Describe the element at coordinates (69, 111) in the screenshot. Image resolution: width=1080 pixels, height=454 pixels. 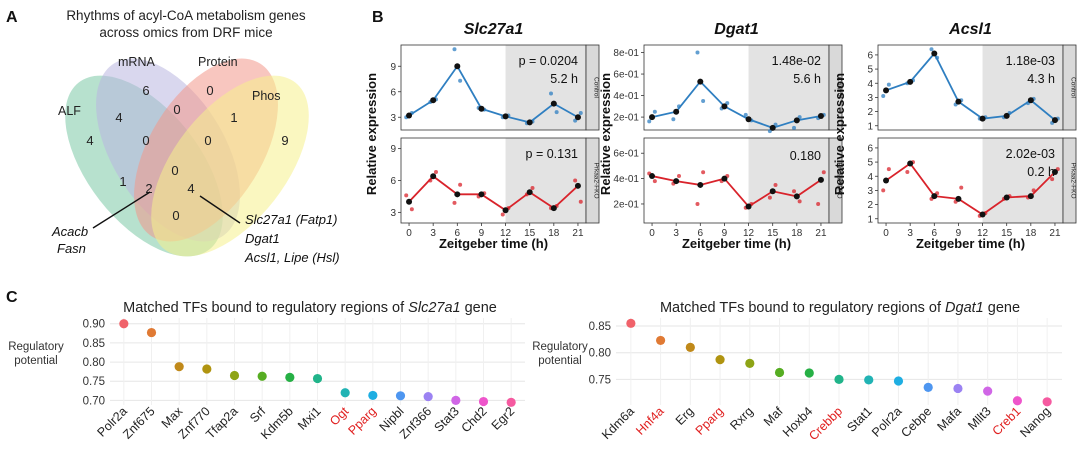
I see `venn-label-alf: ALF` at that location.